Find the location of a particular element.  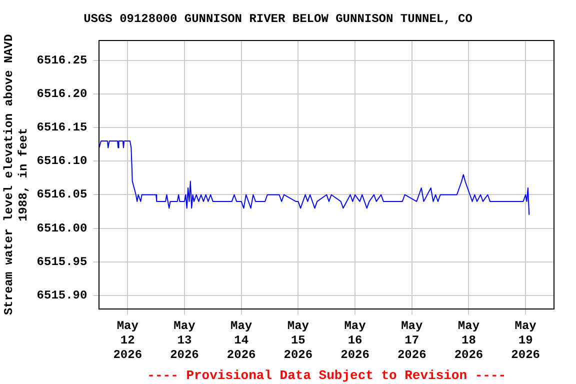

y-tick-label: 6516.15 is located at coordinates (62, 127).